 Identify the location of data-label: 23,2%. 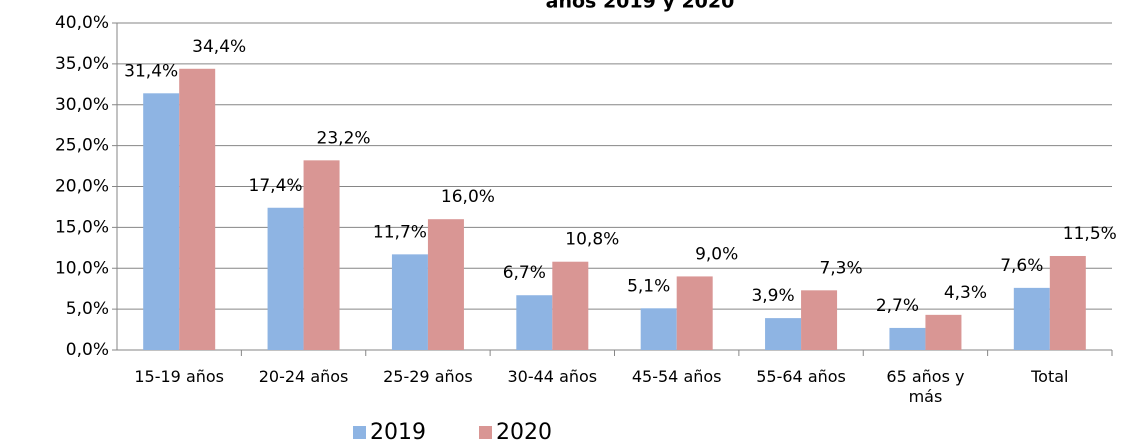
(344, 138).